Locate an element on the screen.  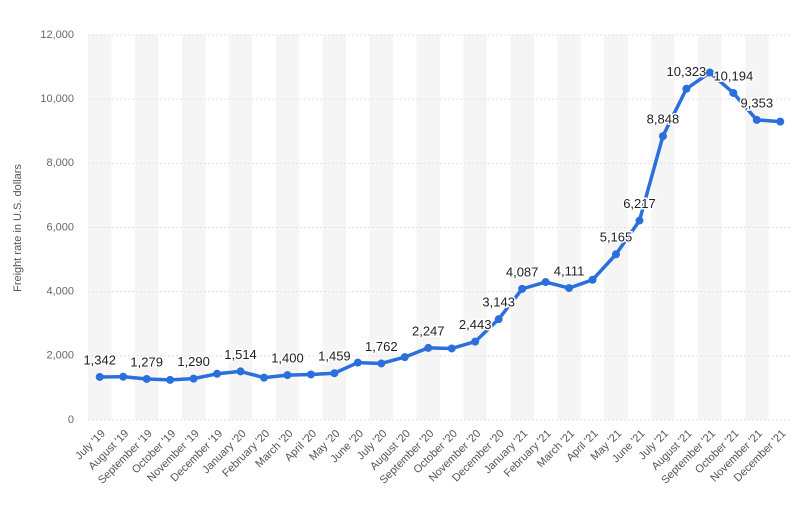
y-tick-label: 10,000 is located at coordinates (57, 99).